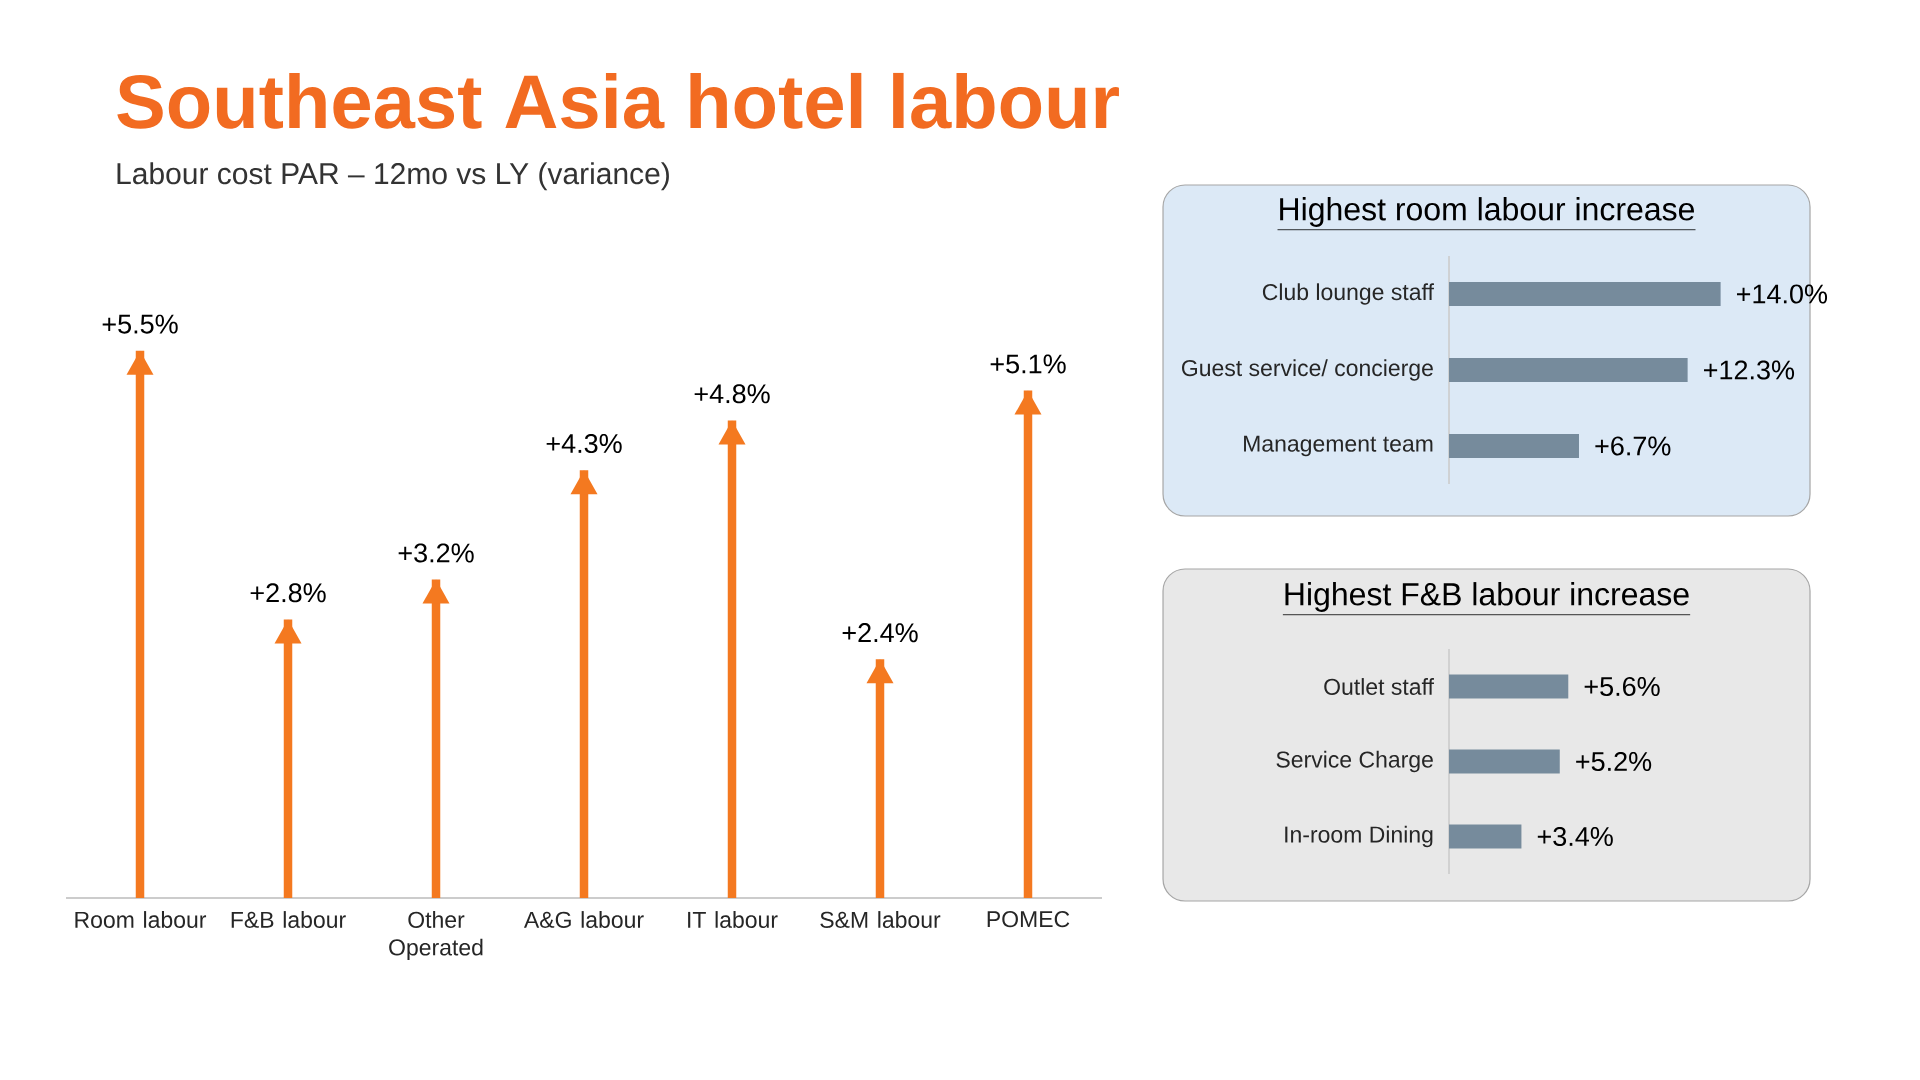 Image resolution: width=1920 pixels, height=1080 pixels. What do you see at coordinates (1487, 597) in the screenshot?
I see `chart-title: Highest F&B labour increase` at bounding box center [1487, 597].